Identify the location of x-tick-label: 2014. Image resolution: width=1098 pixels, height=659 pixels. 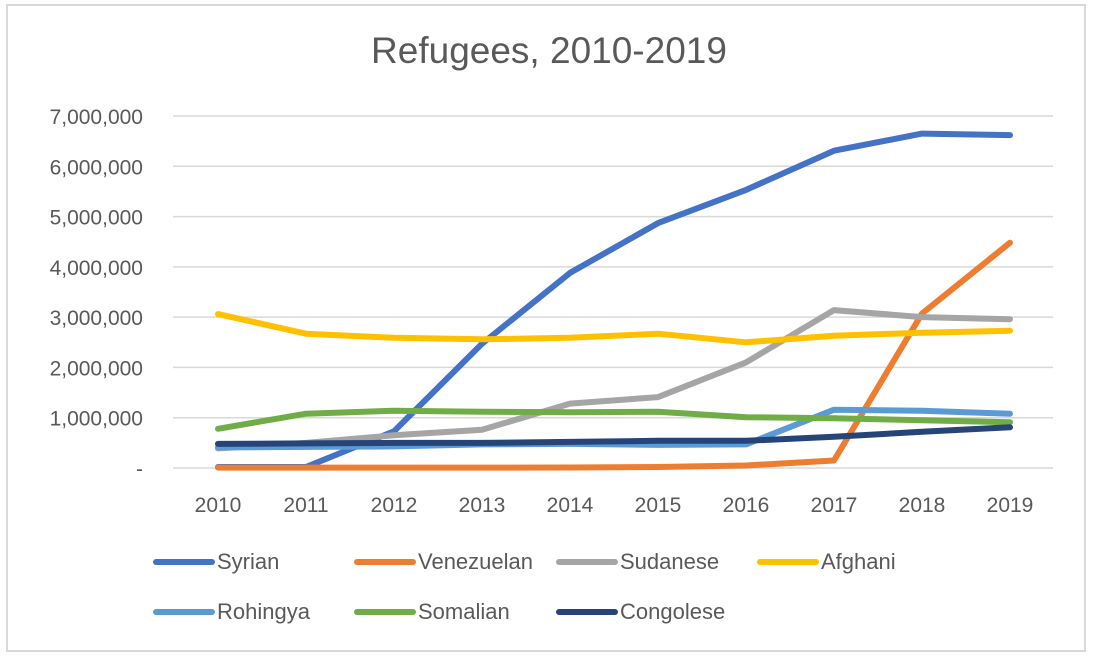
(570, 505).